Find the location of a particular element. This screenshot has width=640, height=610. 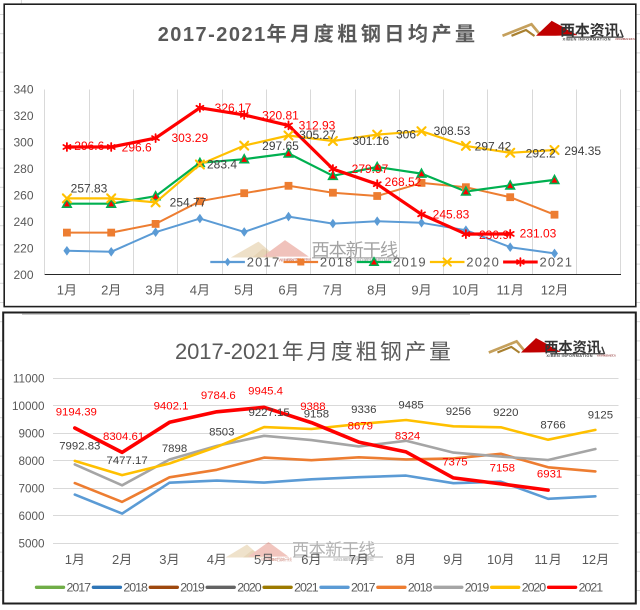

svg-text: 11000 is located at coordinates (29, 379).